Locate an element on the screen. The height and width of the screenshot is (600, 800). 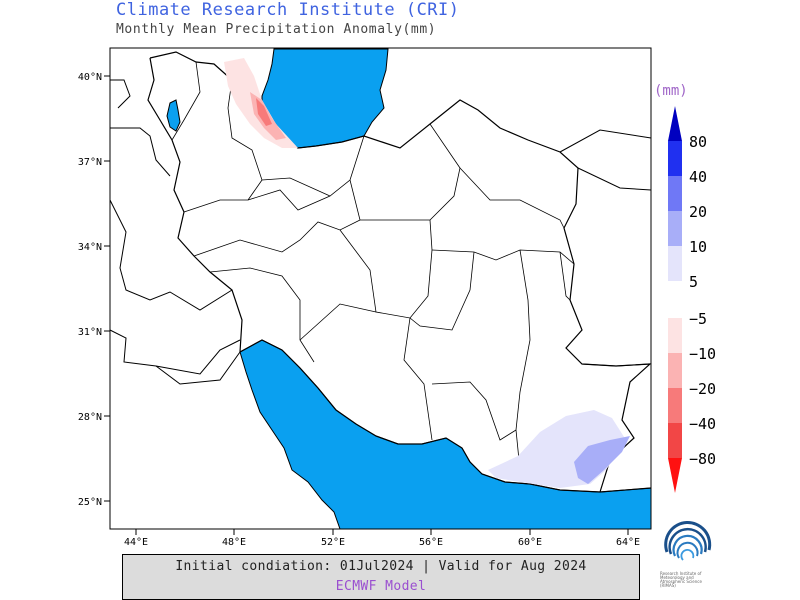
lon-tick-label: 44°E is located at coordinates (136, 542).